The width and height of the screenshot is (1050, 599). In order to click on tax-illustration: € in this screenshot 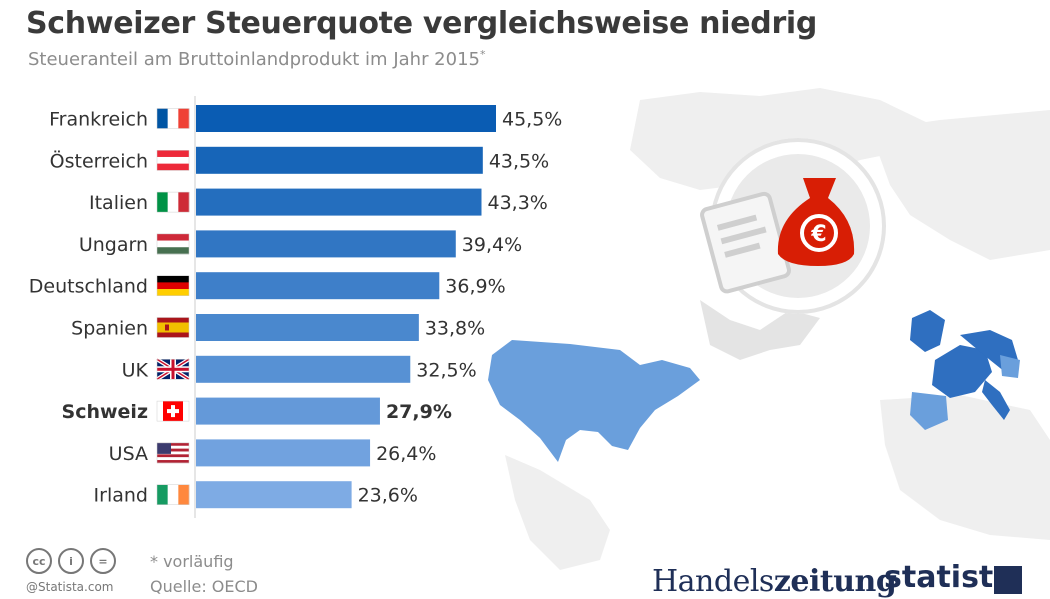, I will do `click(793, 226)`.